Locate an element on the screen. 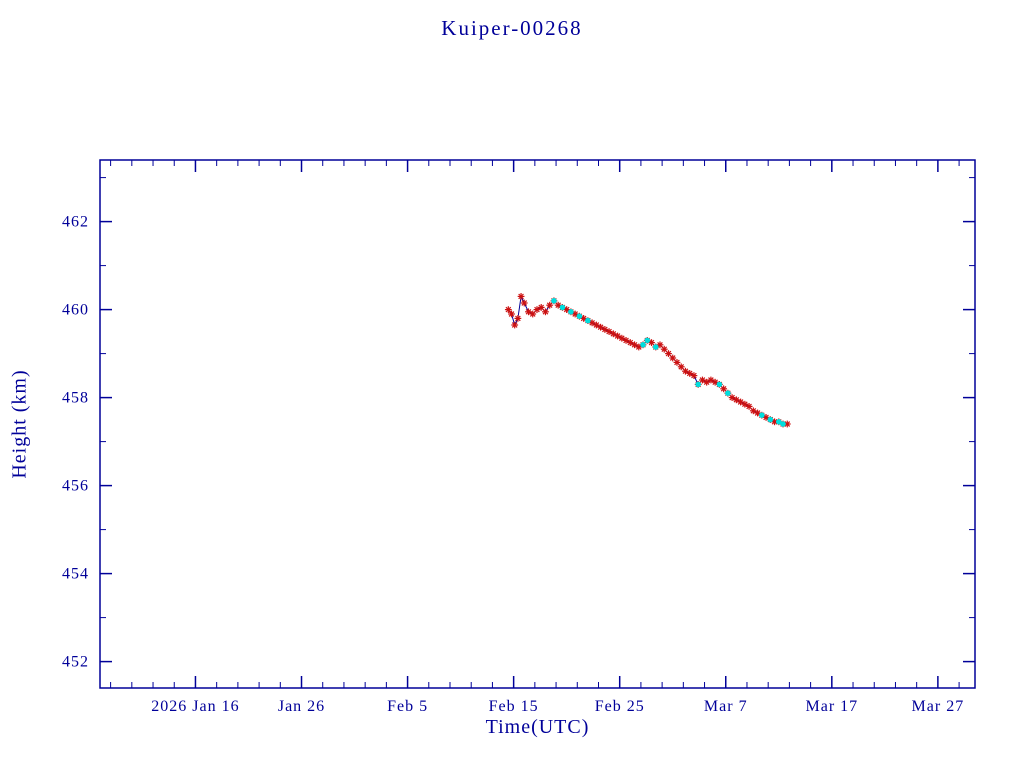  x-tick-label: Jan 26 is located at coordinates (301, 706).